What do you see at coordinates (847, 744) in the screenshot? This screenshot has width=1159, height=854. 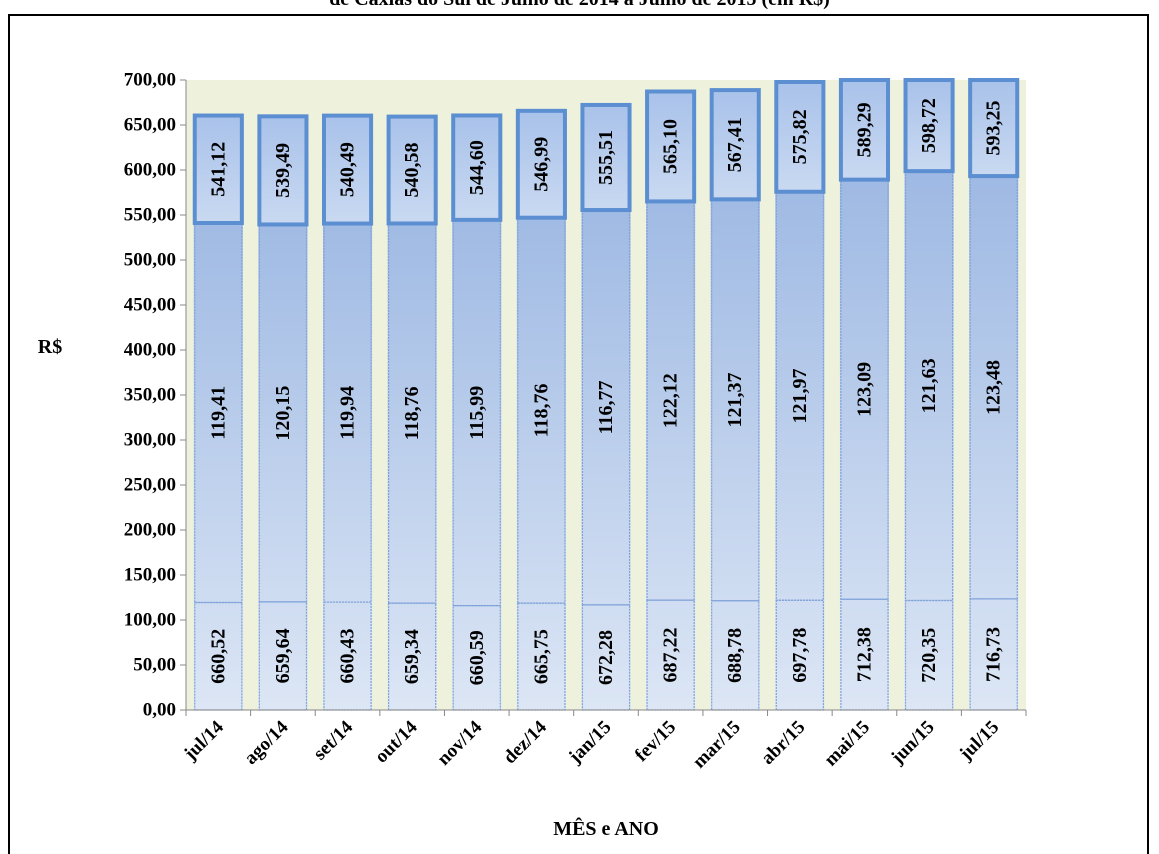 I see `x-tick-label-mai/15: mai/15` at bounding box center [847, 744].